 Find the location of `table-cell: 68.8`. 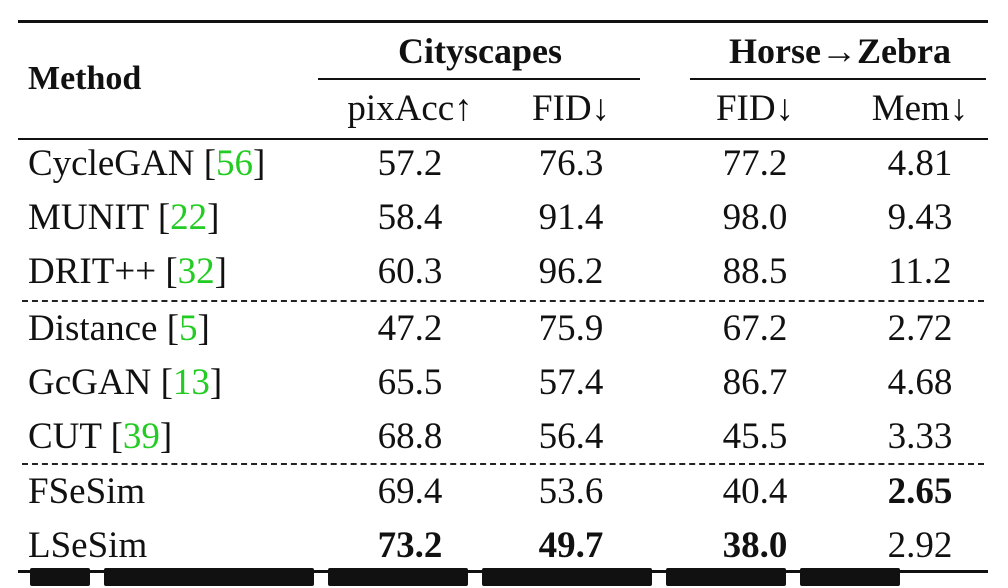

table-cell: 68.8 is located at coordinates (410, 436).